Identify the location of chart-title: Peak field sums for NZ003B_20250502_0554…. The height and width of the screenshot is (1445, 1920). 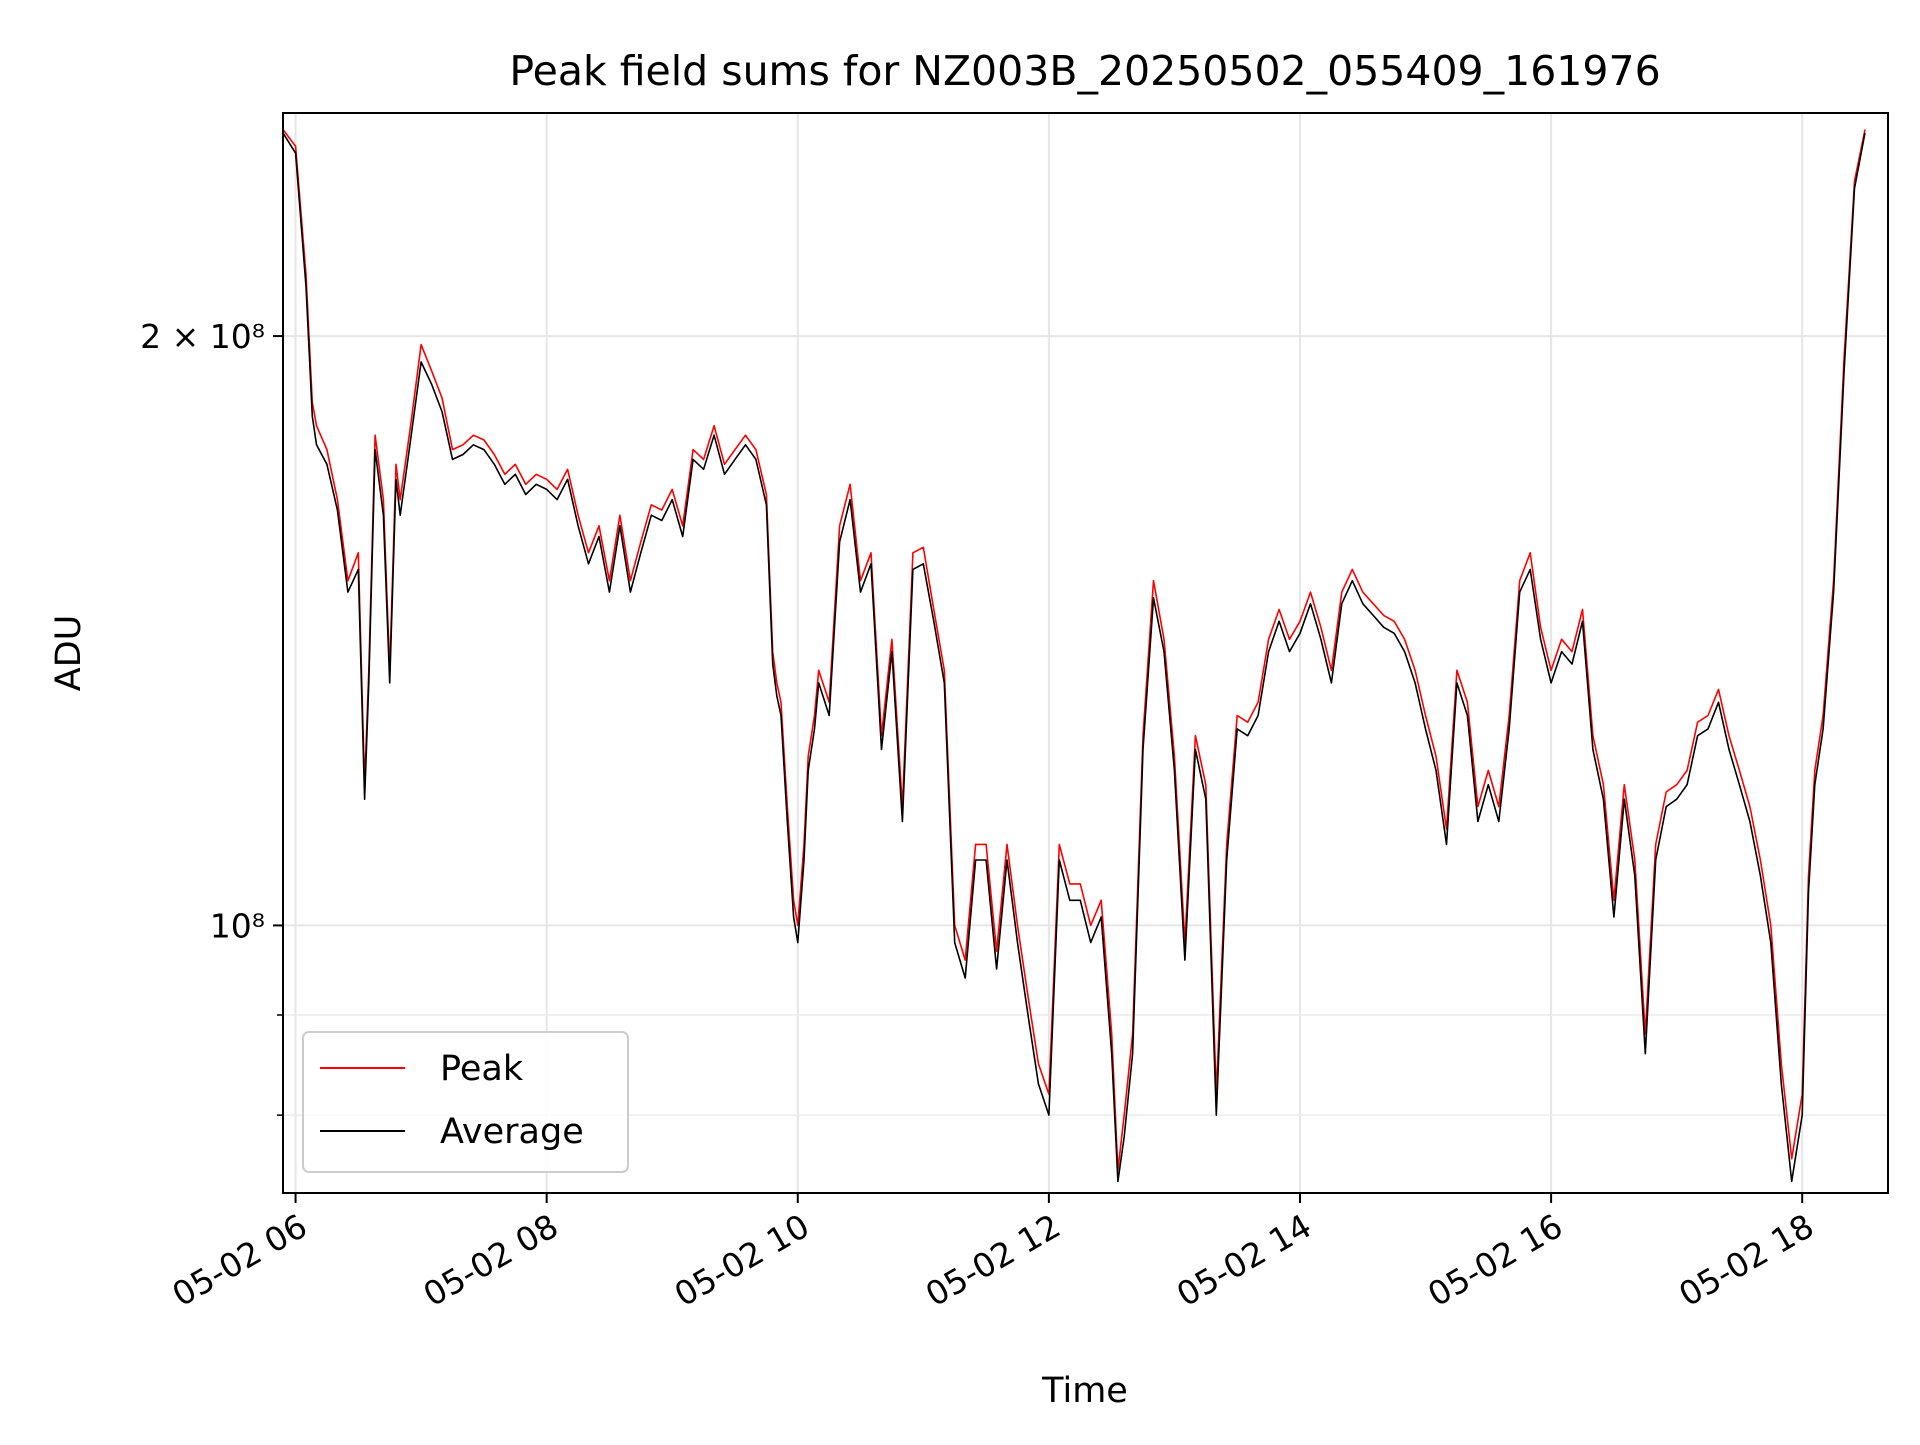
(1084, 71).